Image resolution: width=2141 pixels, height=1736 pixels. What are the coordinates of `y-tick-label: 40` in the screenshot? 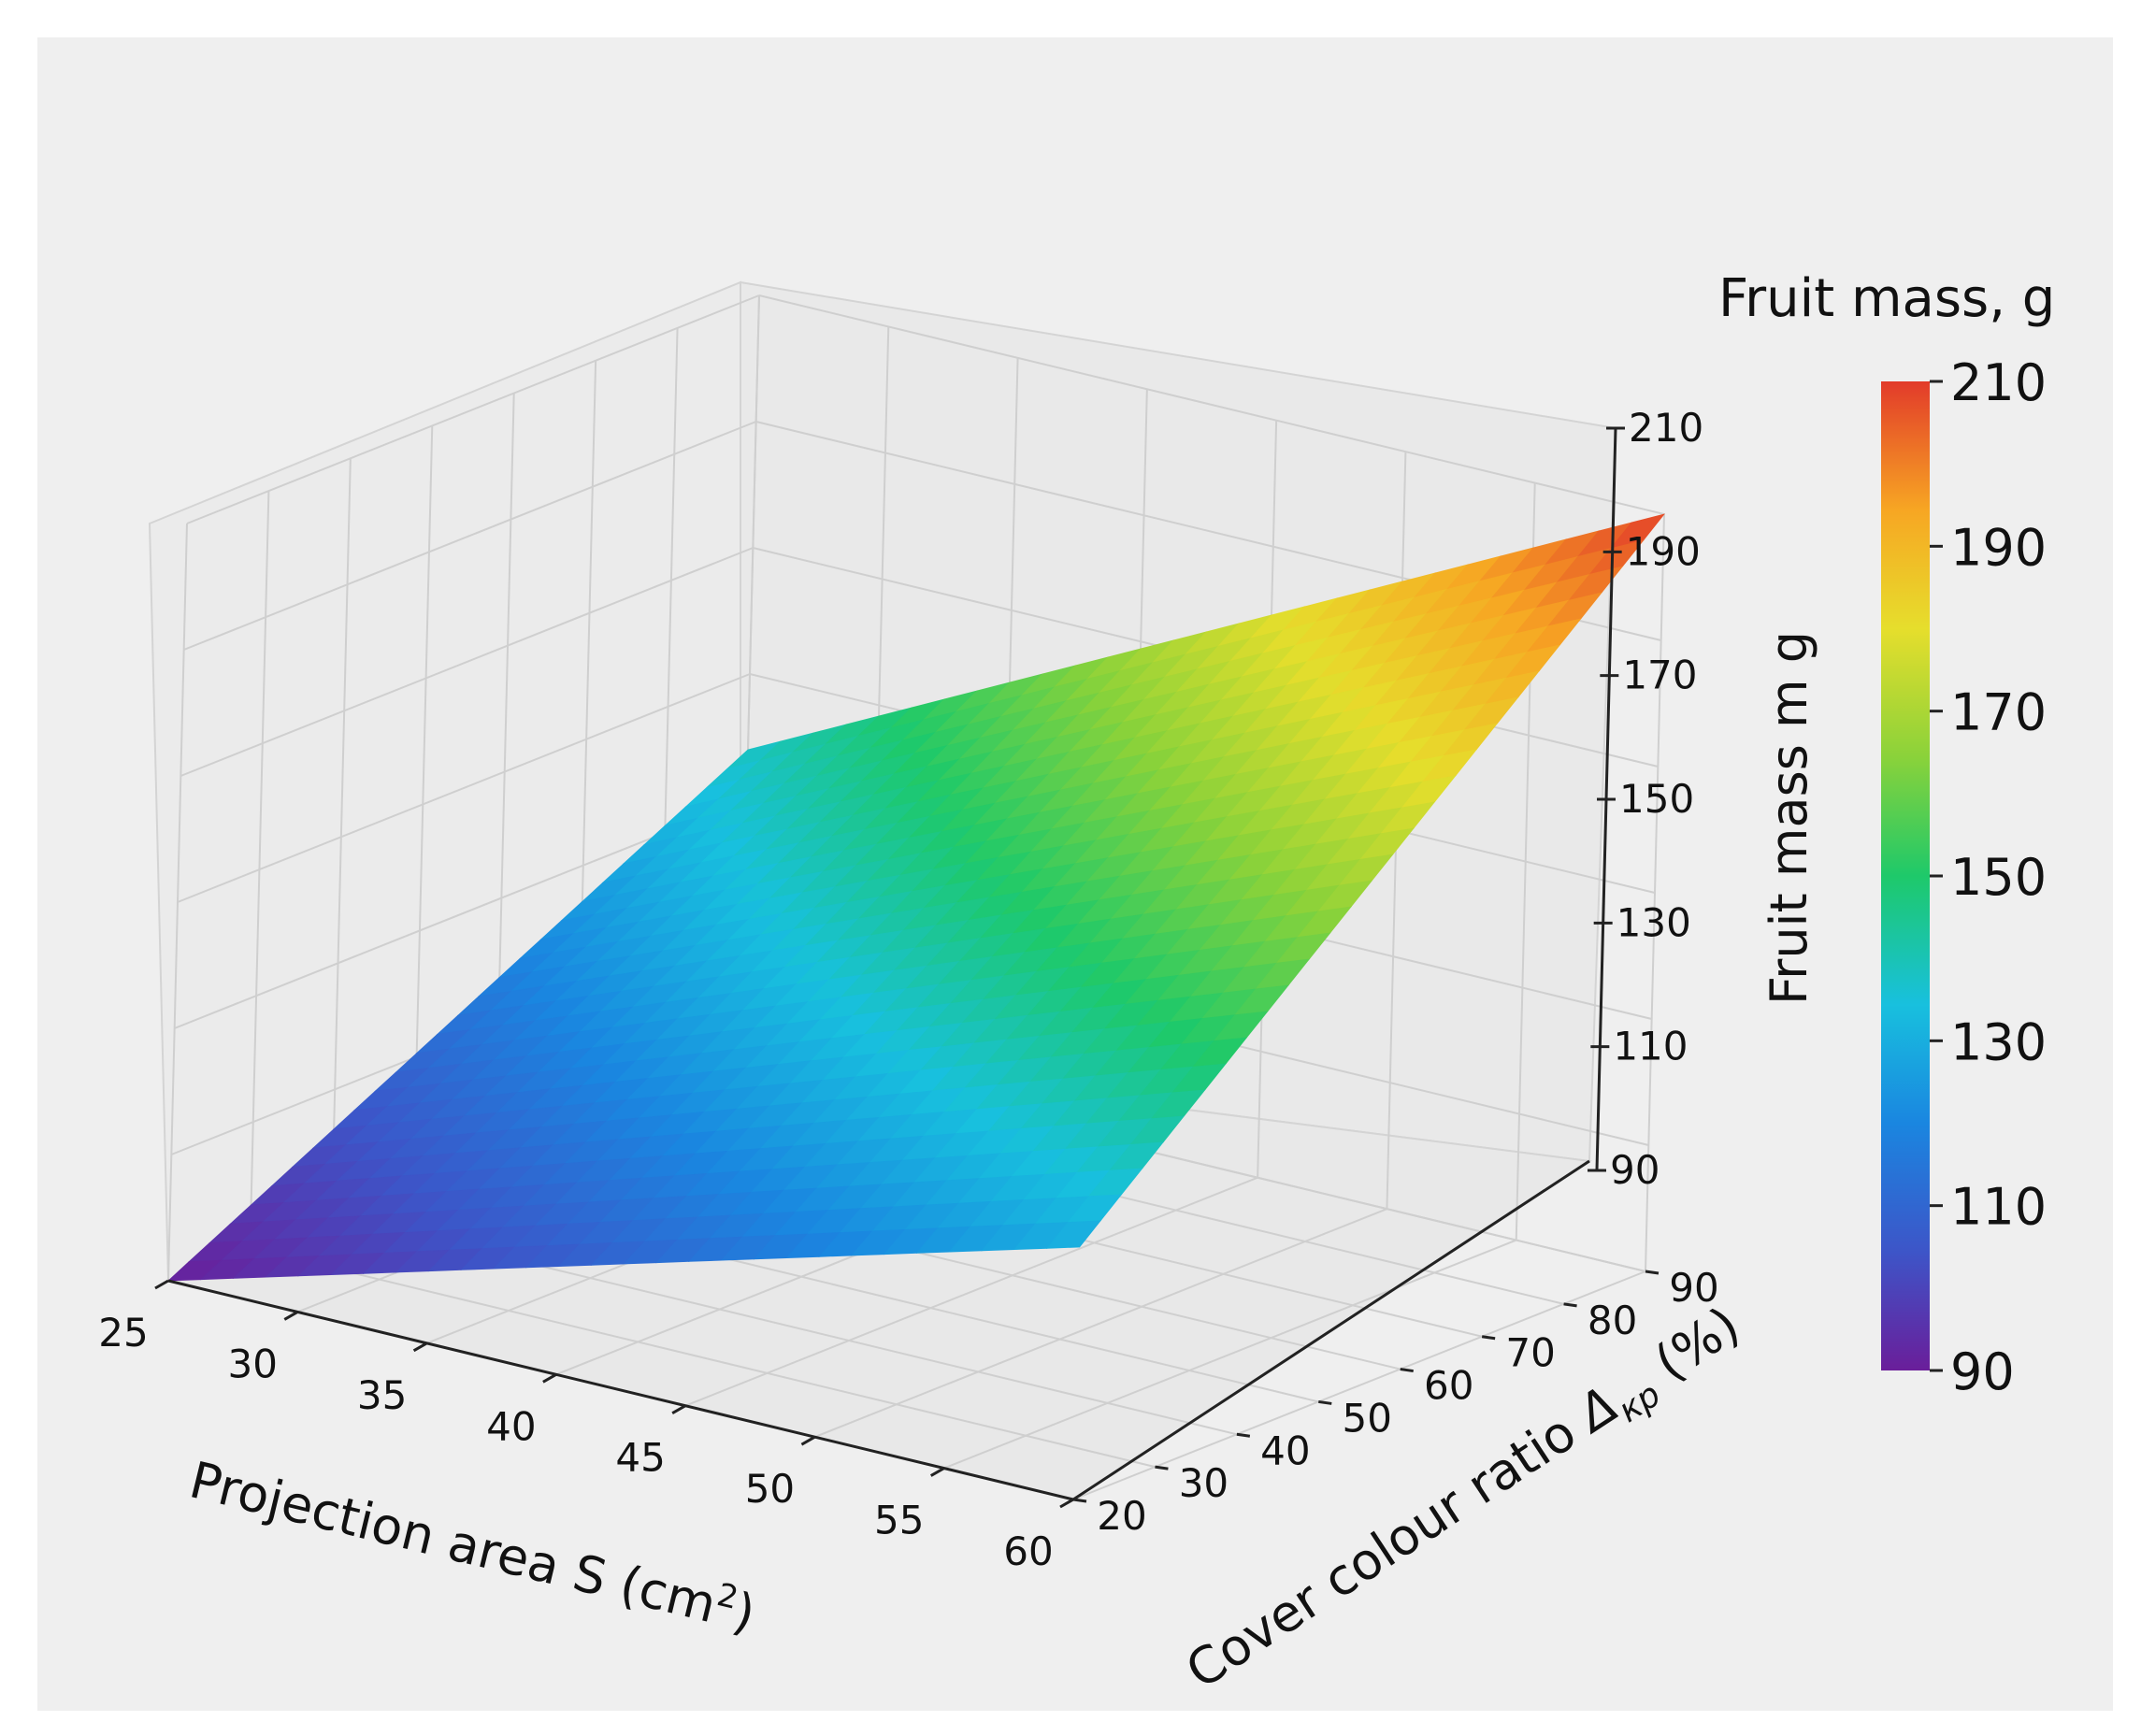 It's located at (1285, 1450).